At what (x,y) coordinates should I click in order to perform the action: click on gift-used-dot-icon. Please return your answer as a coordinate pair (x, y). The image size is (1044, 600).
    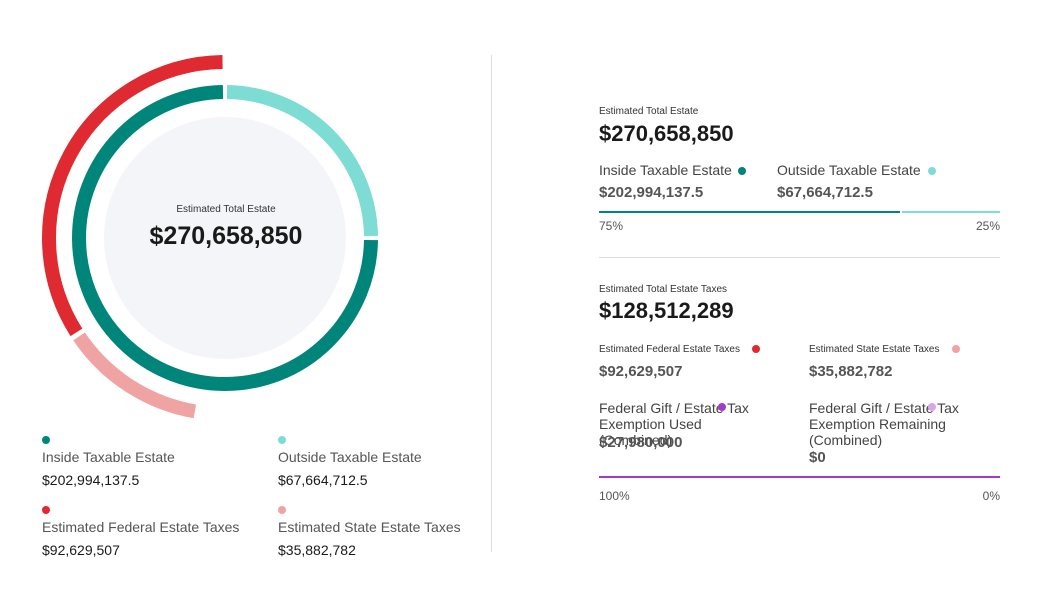
    Looking at the image, I should click on (722, 407).